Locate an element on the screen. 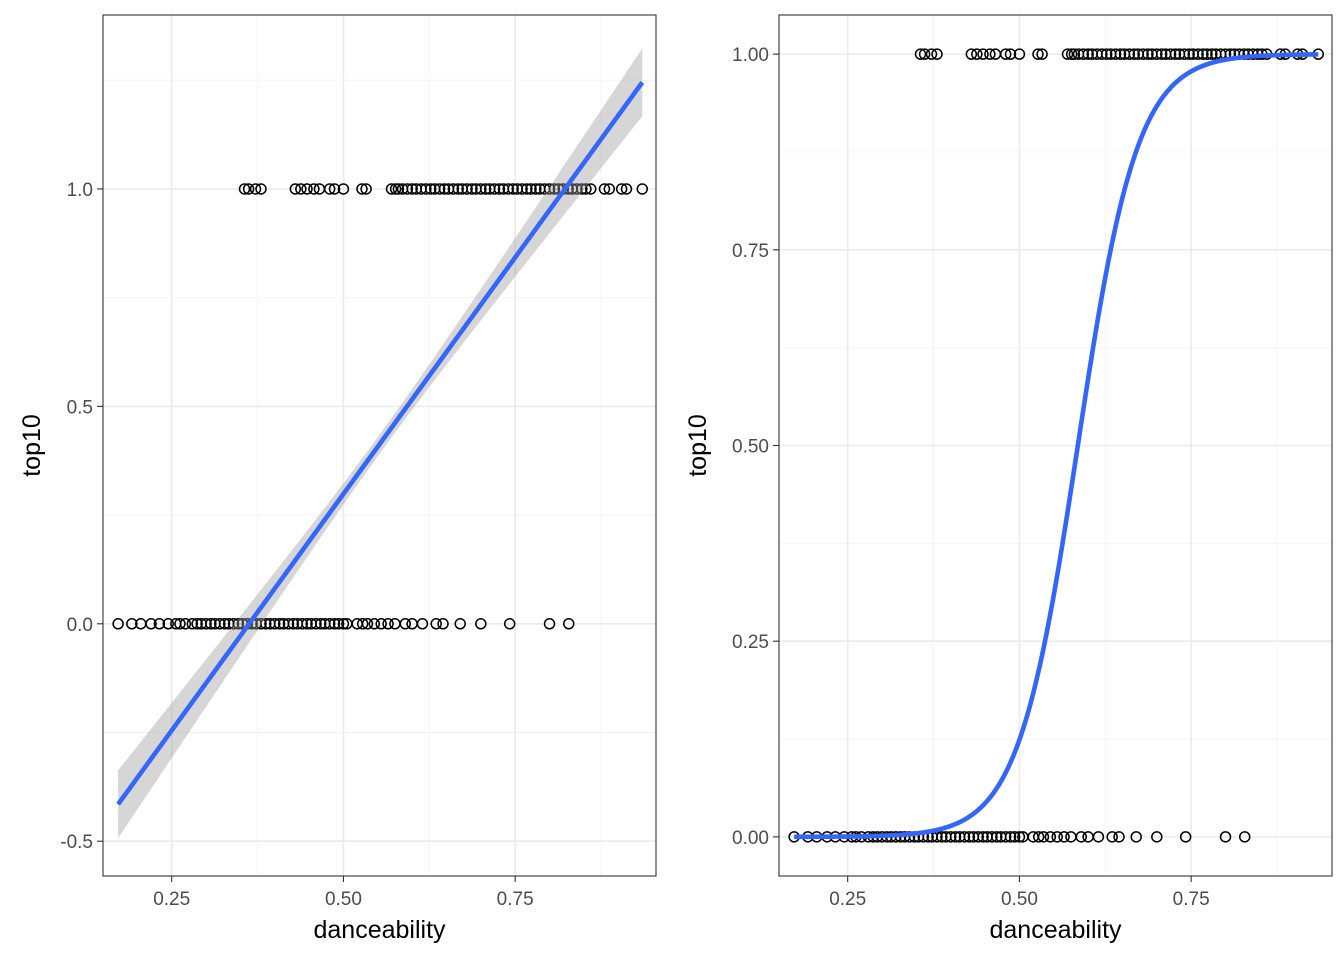 The height and width of the screenshot is (960, 1344). y-tick-label: 0.75 is located at coordinates (750, 251).